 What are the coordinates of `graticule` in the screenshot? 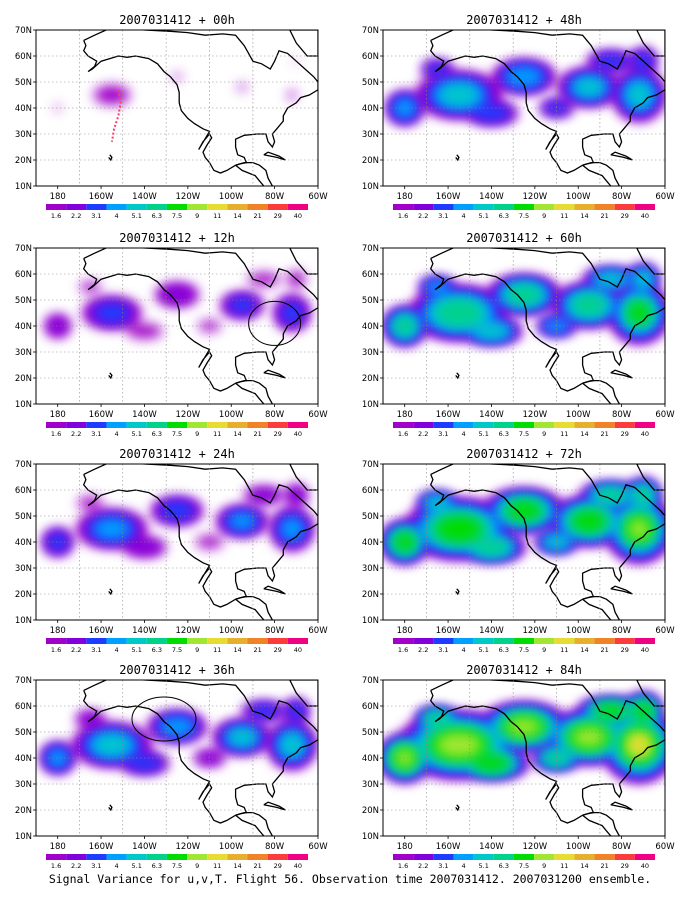 It's located at (524, 758).